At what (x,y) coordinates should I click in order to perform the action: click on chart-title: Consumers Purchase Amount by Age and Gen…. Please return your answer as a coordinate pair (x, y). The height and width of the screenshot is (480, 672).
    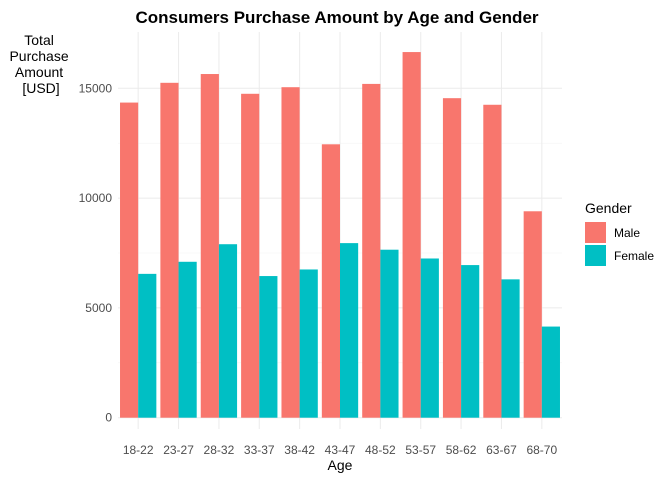
    Looking at the image, I should click on (336, 17).